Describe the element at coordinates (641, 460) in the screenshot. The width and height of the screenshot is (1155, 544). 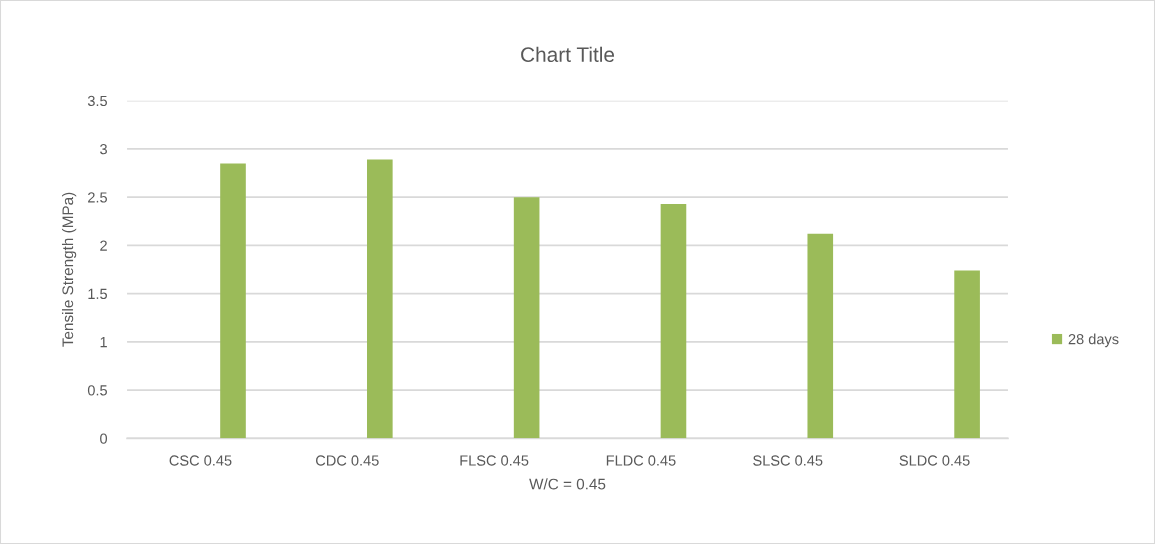
I see `x-tick-label: FLDC 0.45` at that location.